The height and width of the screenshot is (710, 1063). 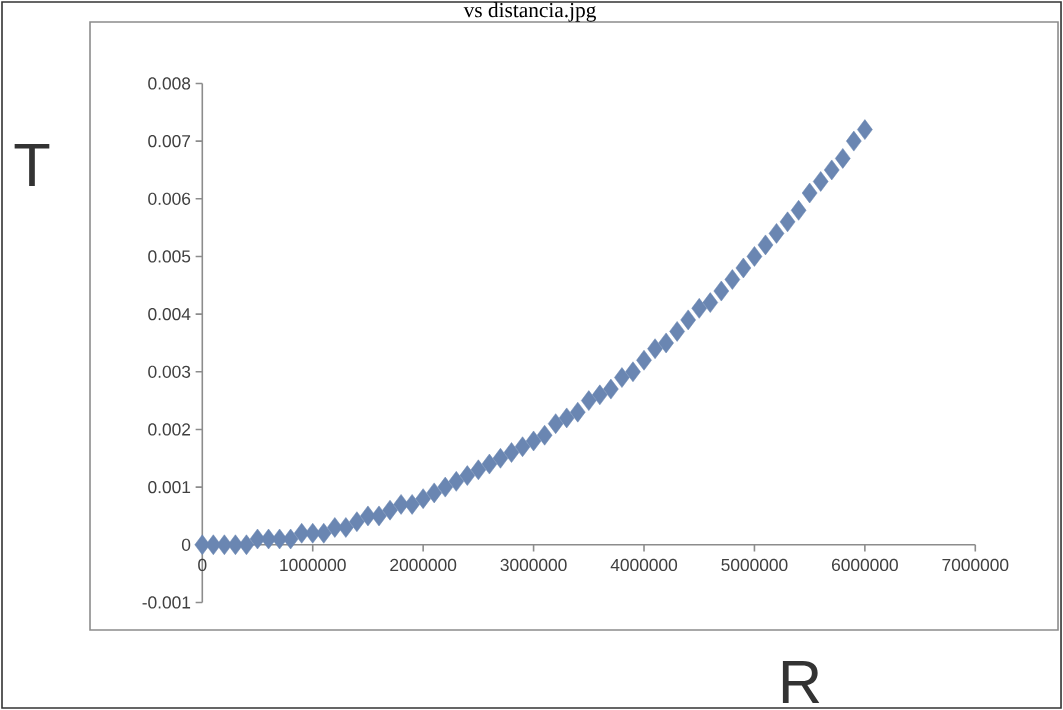 What do you see at coordinates (186, 544) in the screenshot?
I see `y-tick-label: 0` at bounding box center [186, 544].